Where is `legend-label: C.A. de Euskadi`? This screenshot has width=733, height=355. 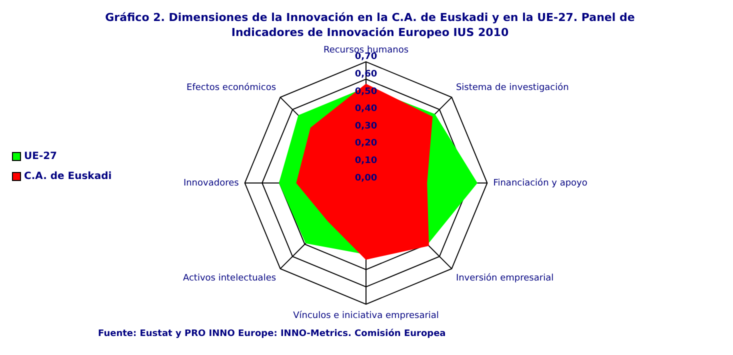 legend-label: C.A. de Euskadi is located at coordinates (68, 176).